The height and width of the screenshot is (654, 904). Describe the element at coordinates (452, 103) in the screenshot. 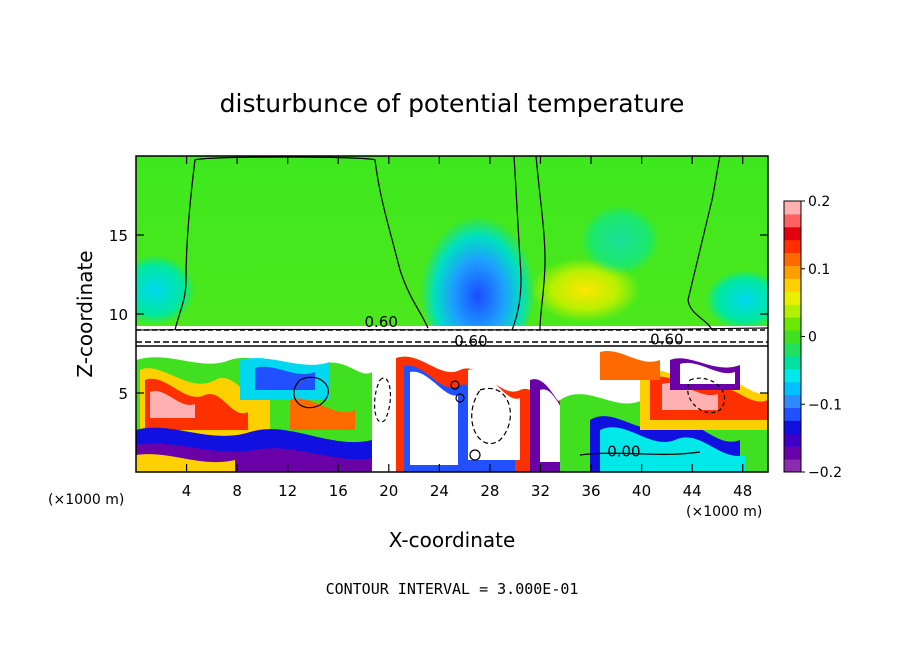

I see `chart-title: disturbunce of potential temperature` at that location.